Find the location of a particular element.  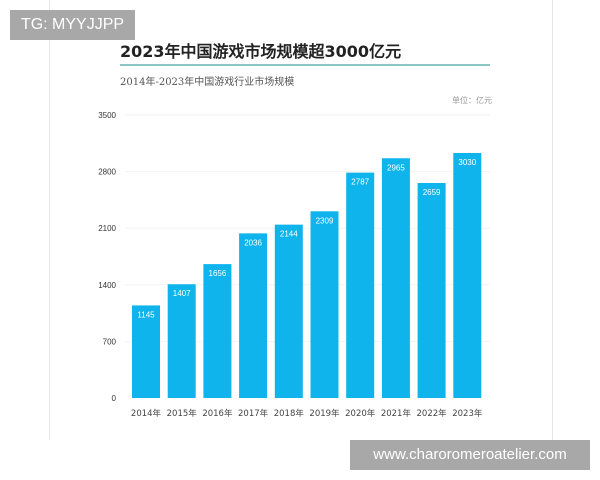

x-tick-label: 2015年 is located at coordinates (182, 413).